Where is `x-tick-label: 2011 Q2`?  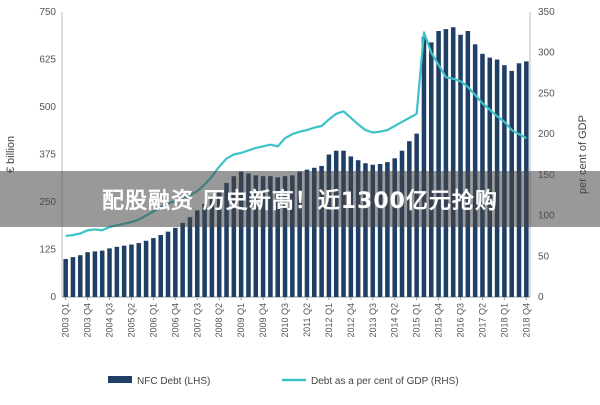
x-tick-label: 2011 Q2 is located at coordinates (307, 320).